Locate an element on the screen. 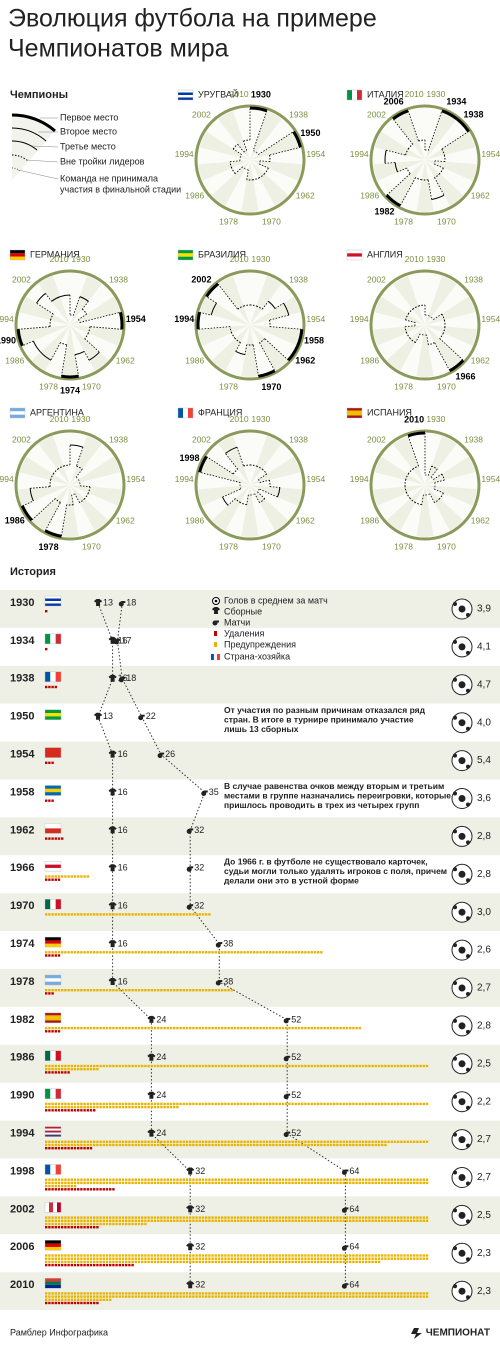  team-marker is located at coordinates (151, 1095).